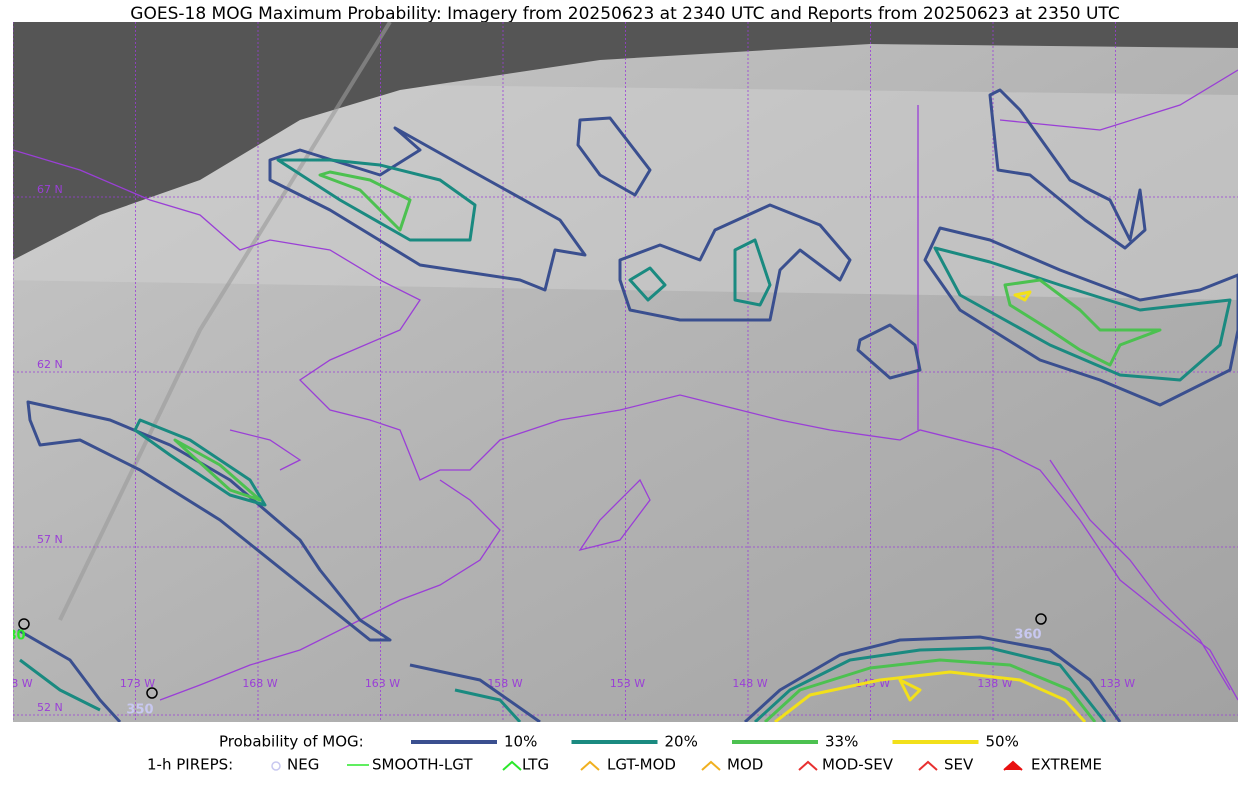 The image size is (1250, 786). I want to click on legend-label: 20%, so click(681, 742).